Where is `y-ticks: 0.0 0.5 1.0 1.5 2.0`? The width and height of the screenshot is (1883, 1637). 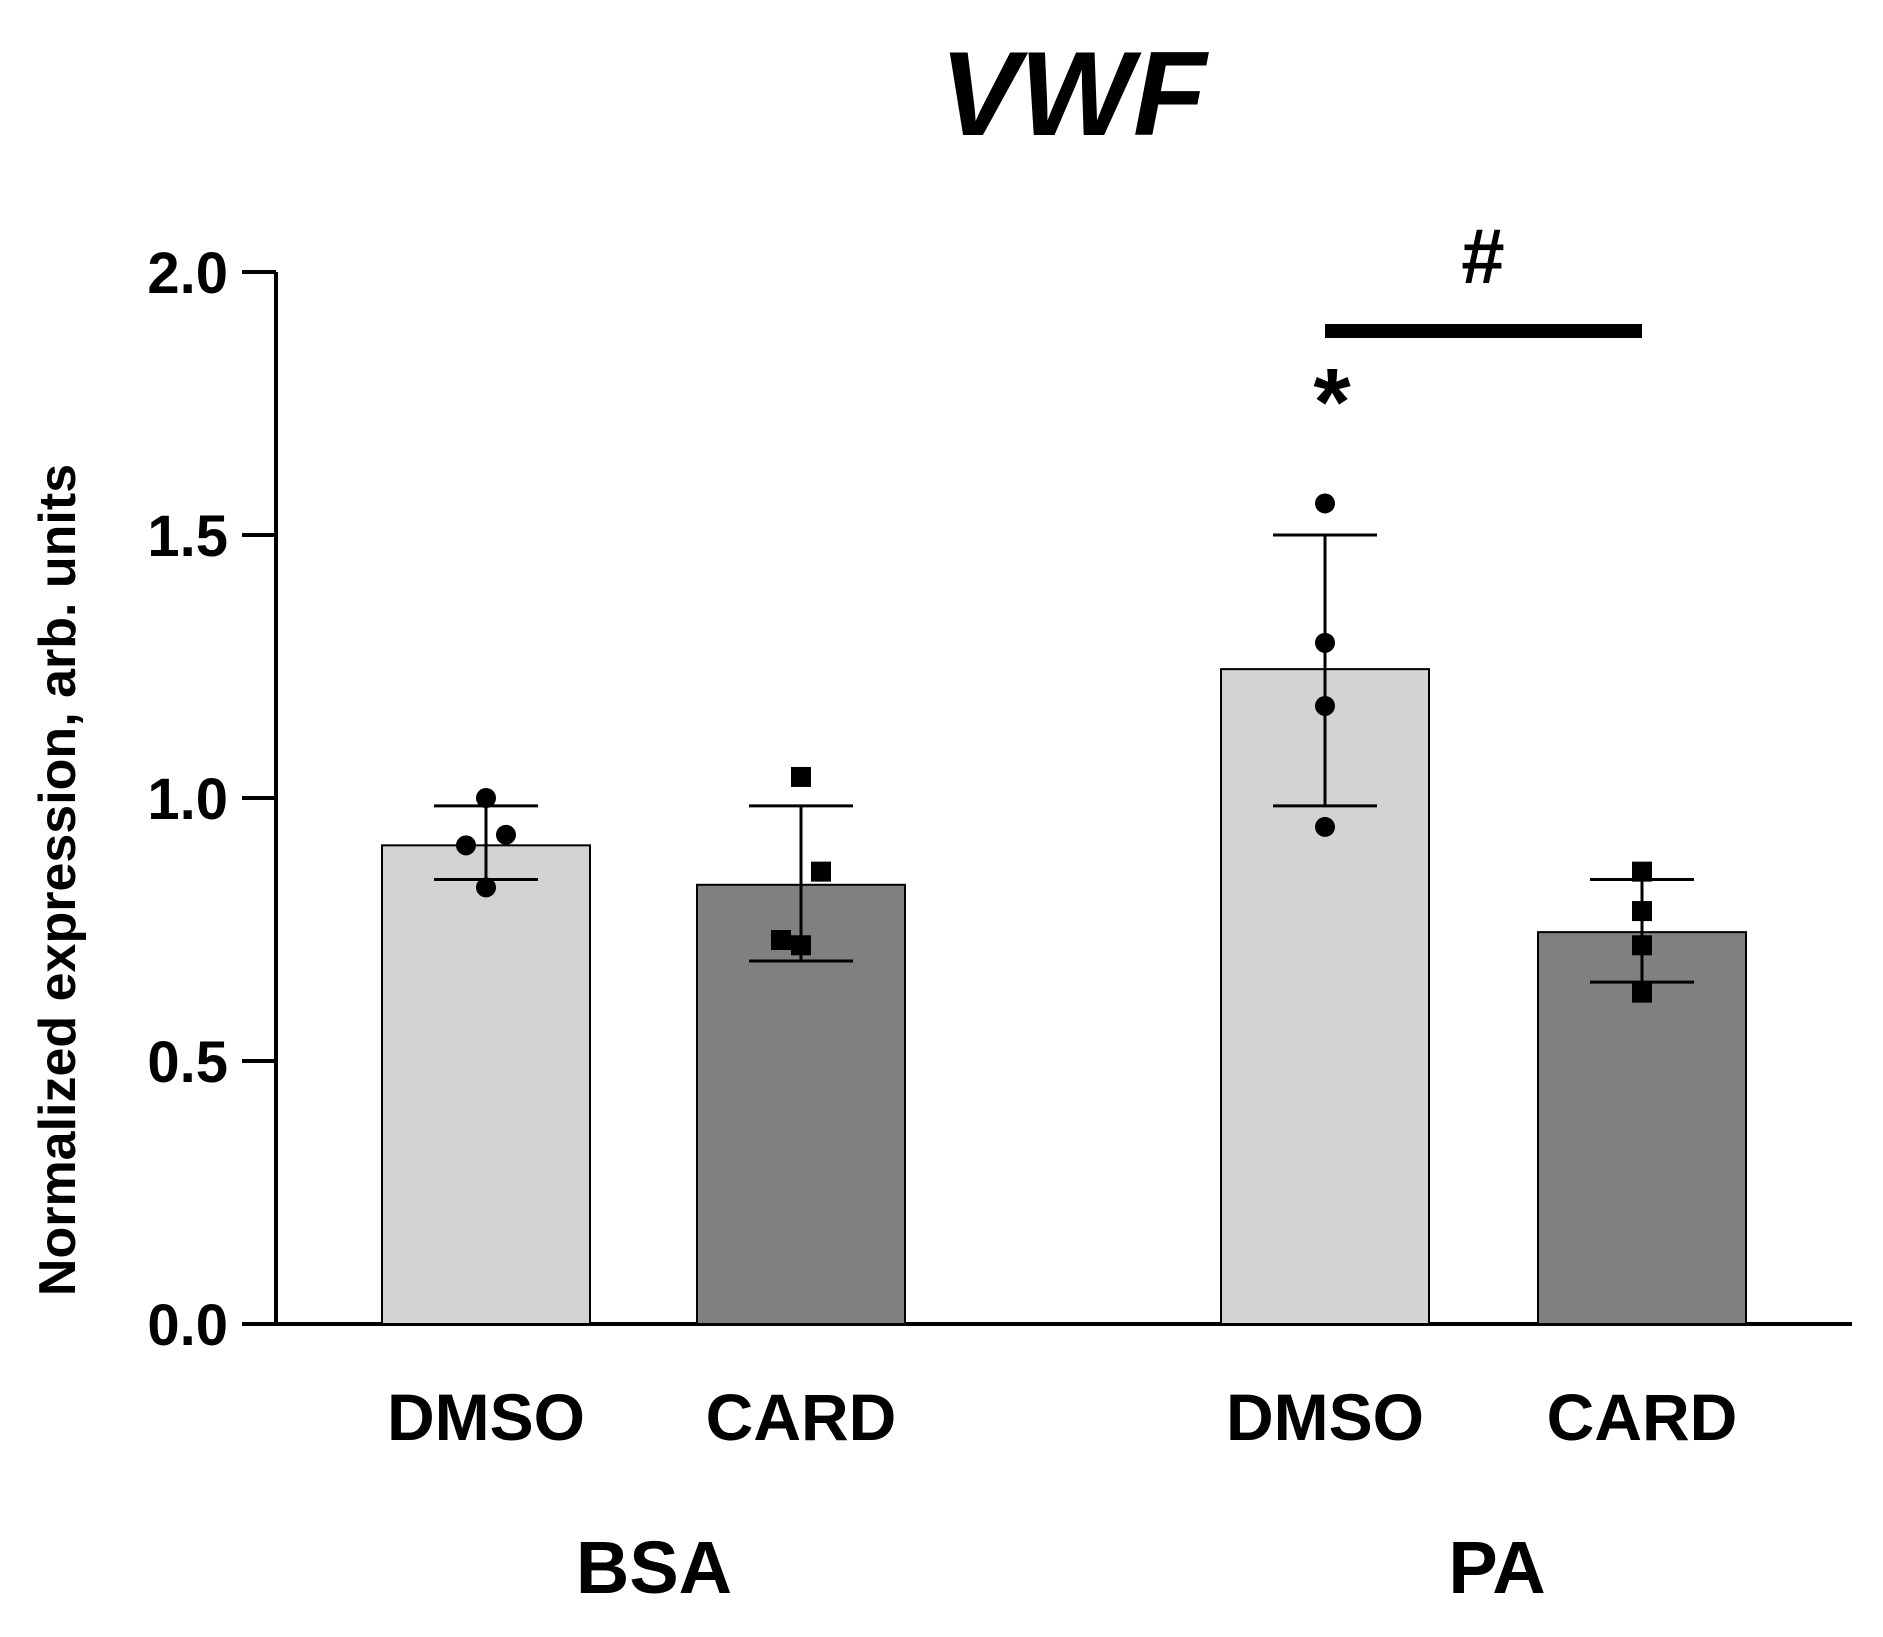 y-ticks: 0.0 0.5 1.0 1.5 2.0 is located at coordinates (211, 799).